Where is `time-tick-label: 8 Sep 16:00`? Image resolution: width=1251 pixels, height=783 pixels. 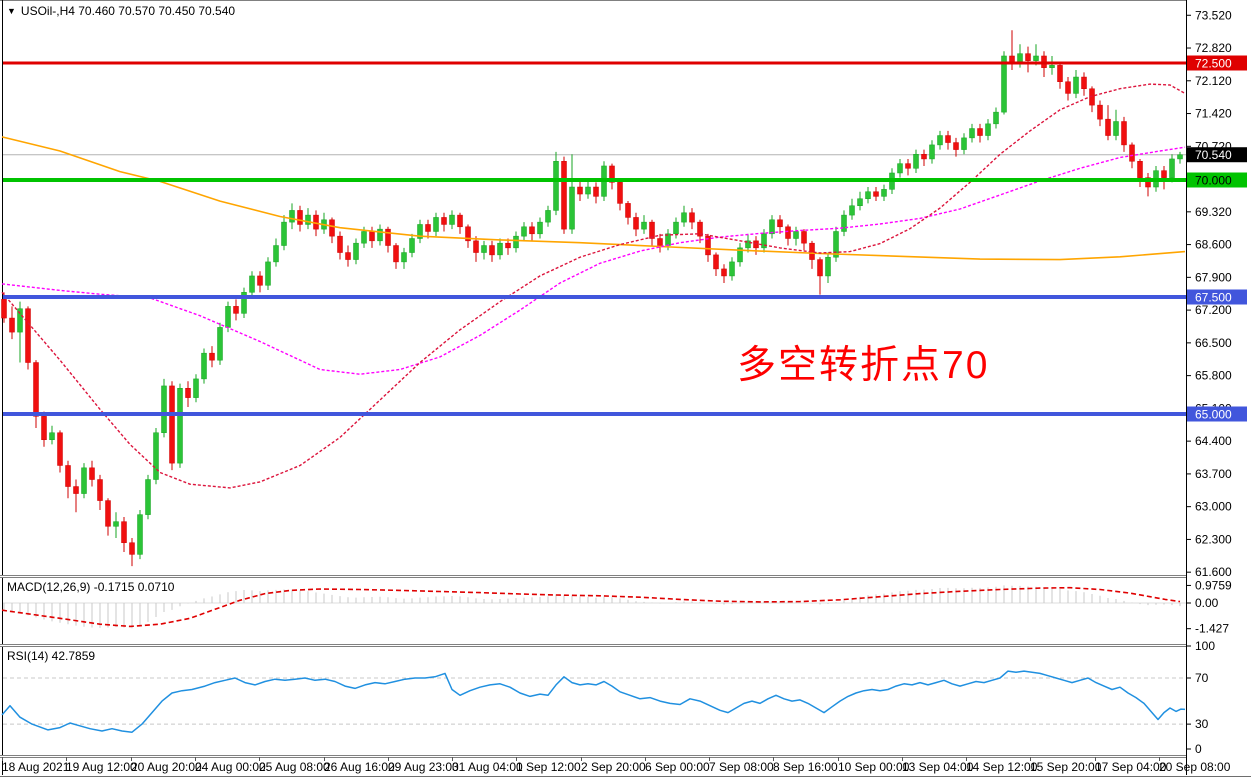
time-tick-label: 8 Sep 16:00 is located at coordinates (805, 767).